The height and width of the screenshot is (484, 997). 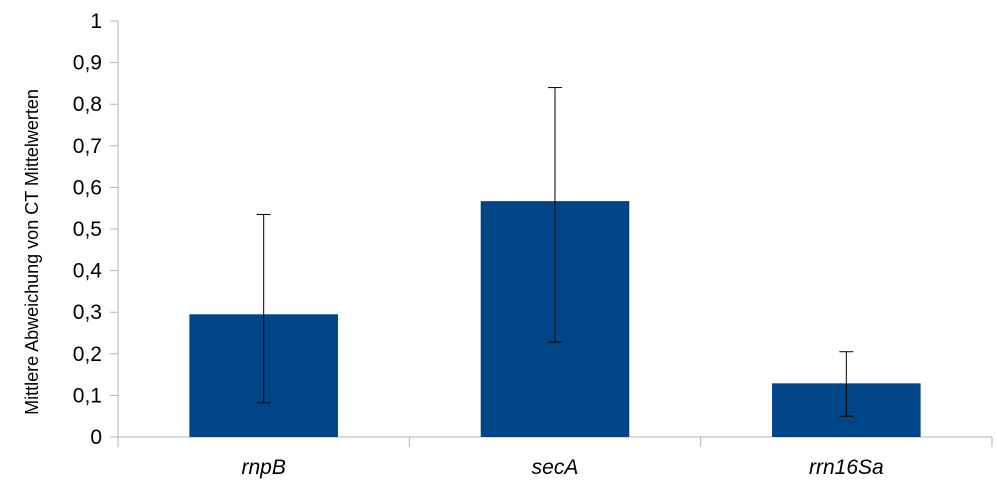 What do you see at coordinates (87, 104) in the screenshot?
I see `y-tick-label: 0,8` at bounding box center [87, 104].